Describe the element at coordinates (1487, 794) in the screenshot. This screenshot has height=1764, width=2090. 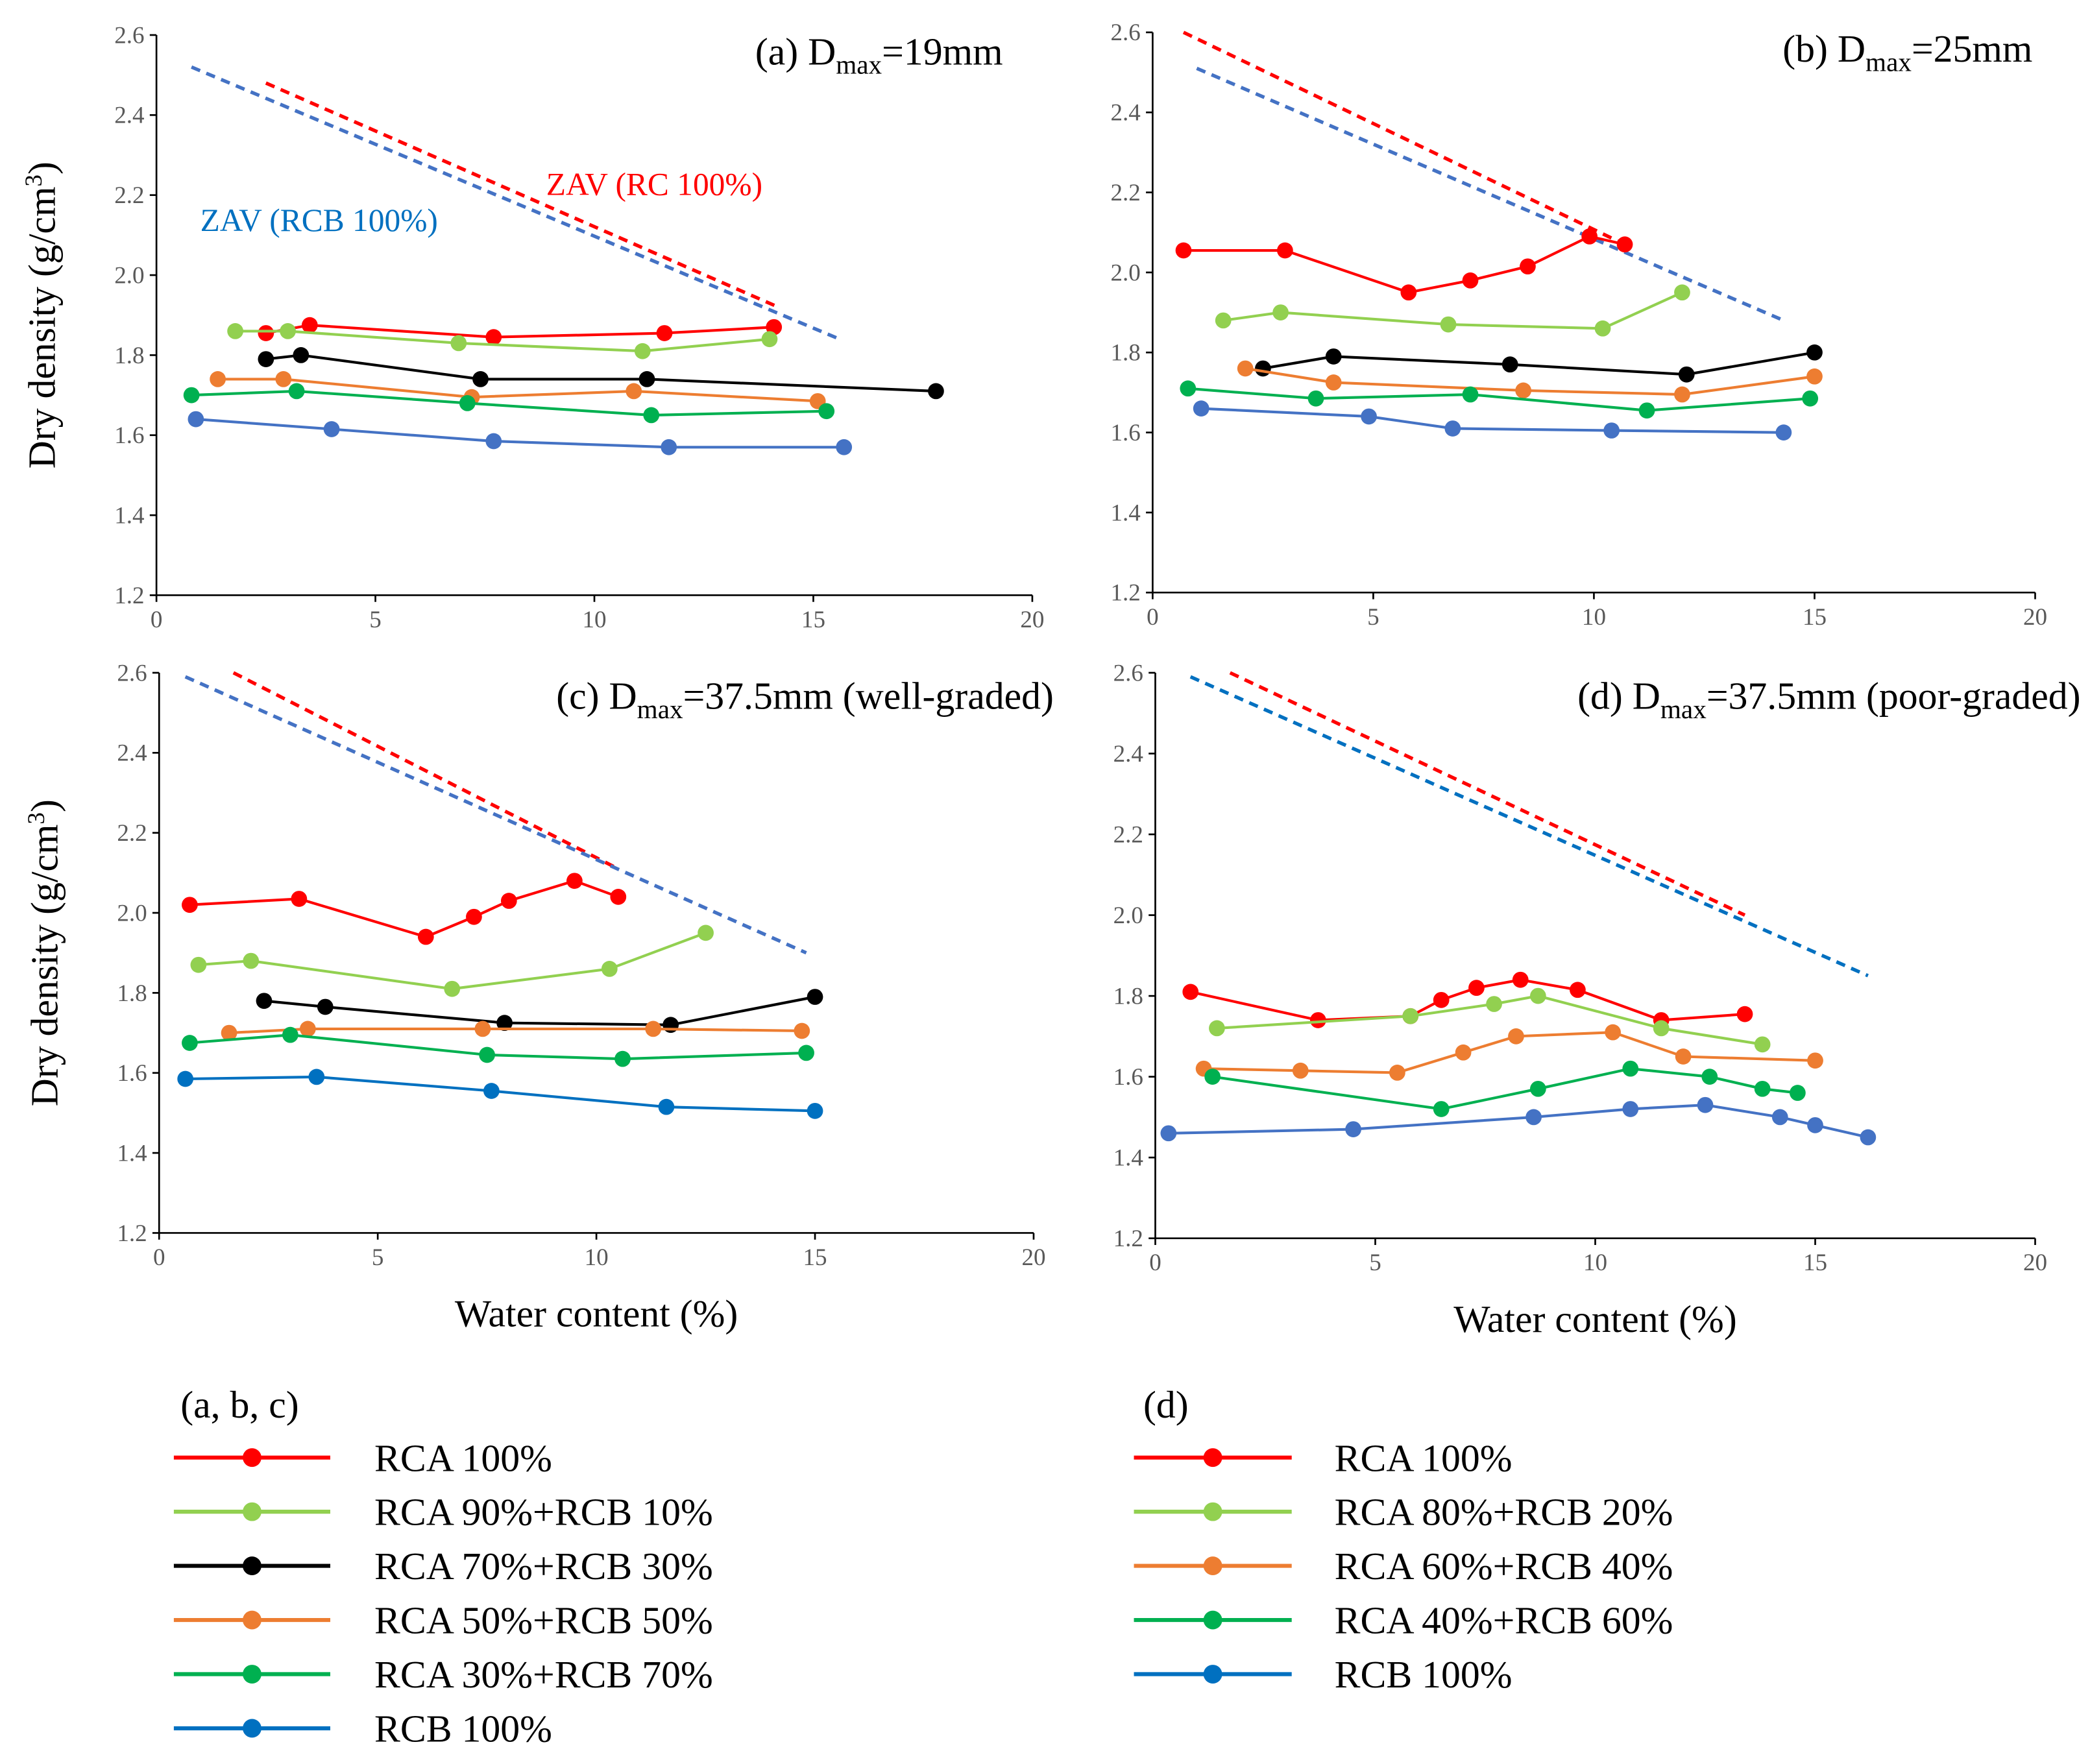
I see `zav-line-rc` at that location.